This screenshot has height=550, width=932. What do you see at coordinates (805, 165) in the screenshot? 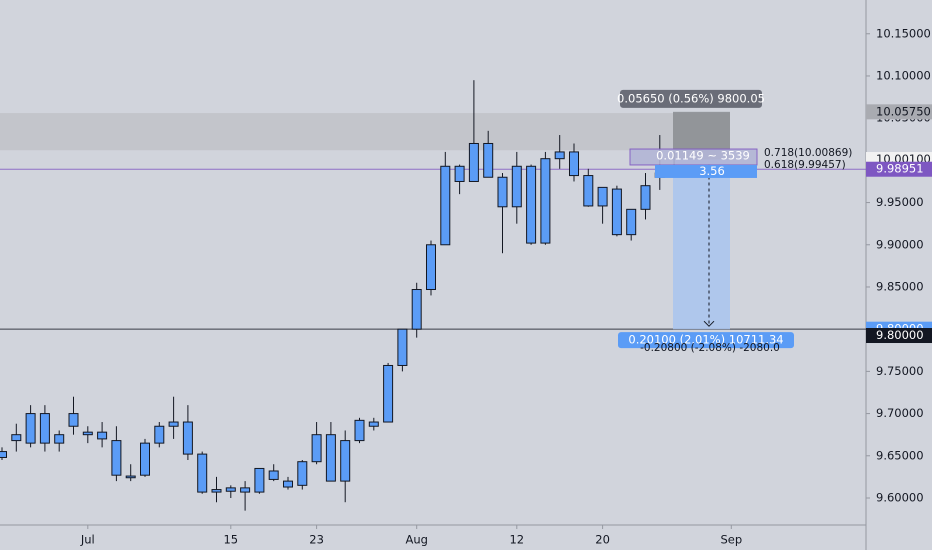
I see `fib-label: 0.618(9.99457)` at bounding box center [805, 165].